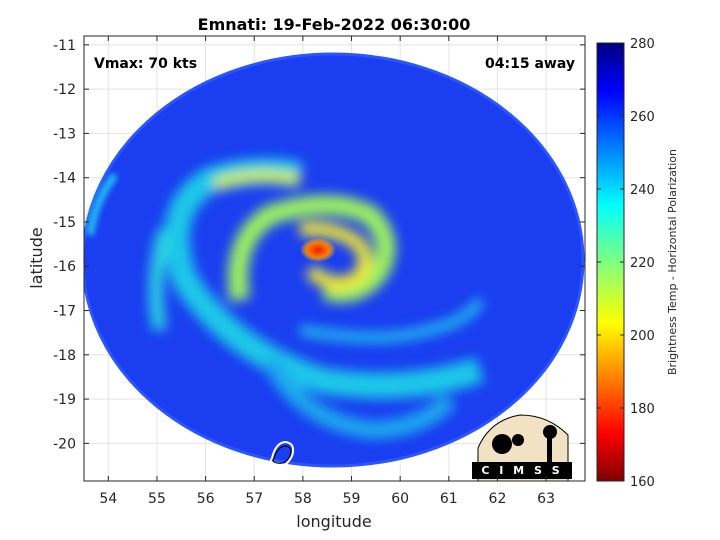 This screenshot has height=540, width=720. What do you see at coordinates (498, 499) in the screenshot?
I see `x-tick-label: 62` at bounding box center [498, 499].